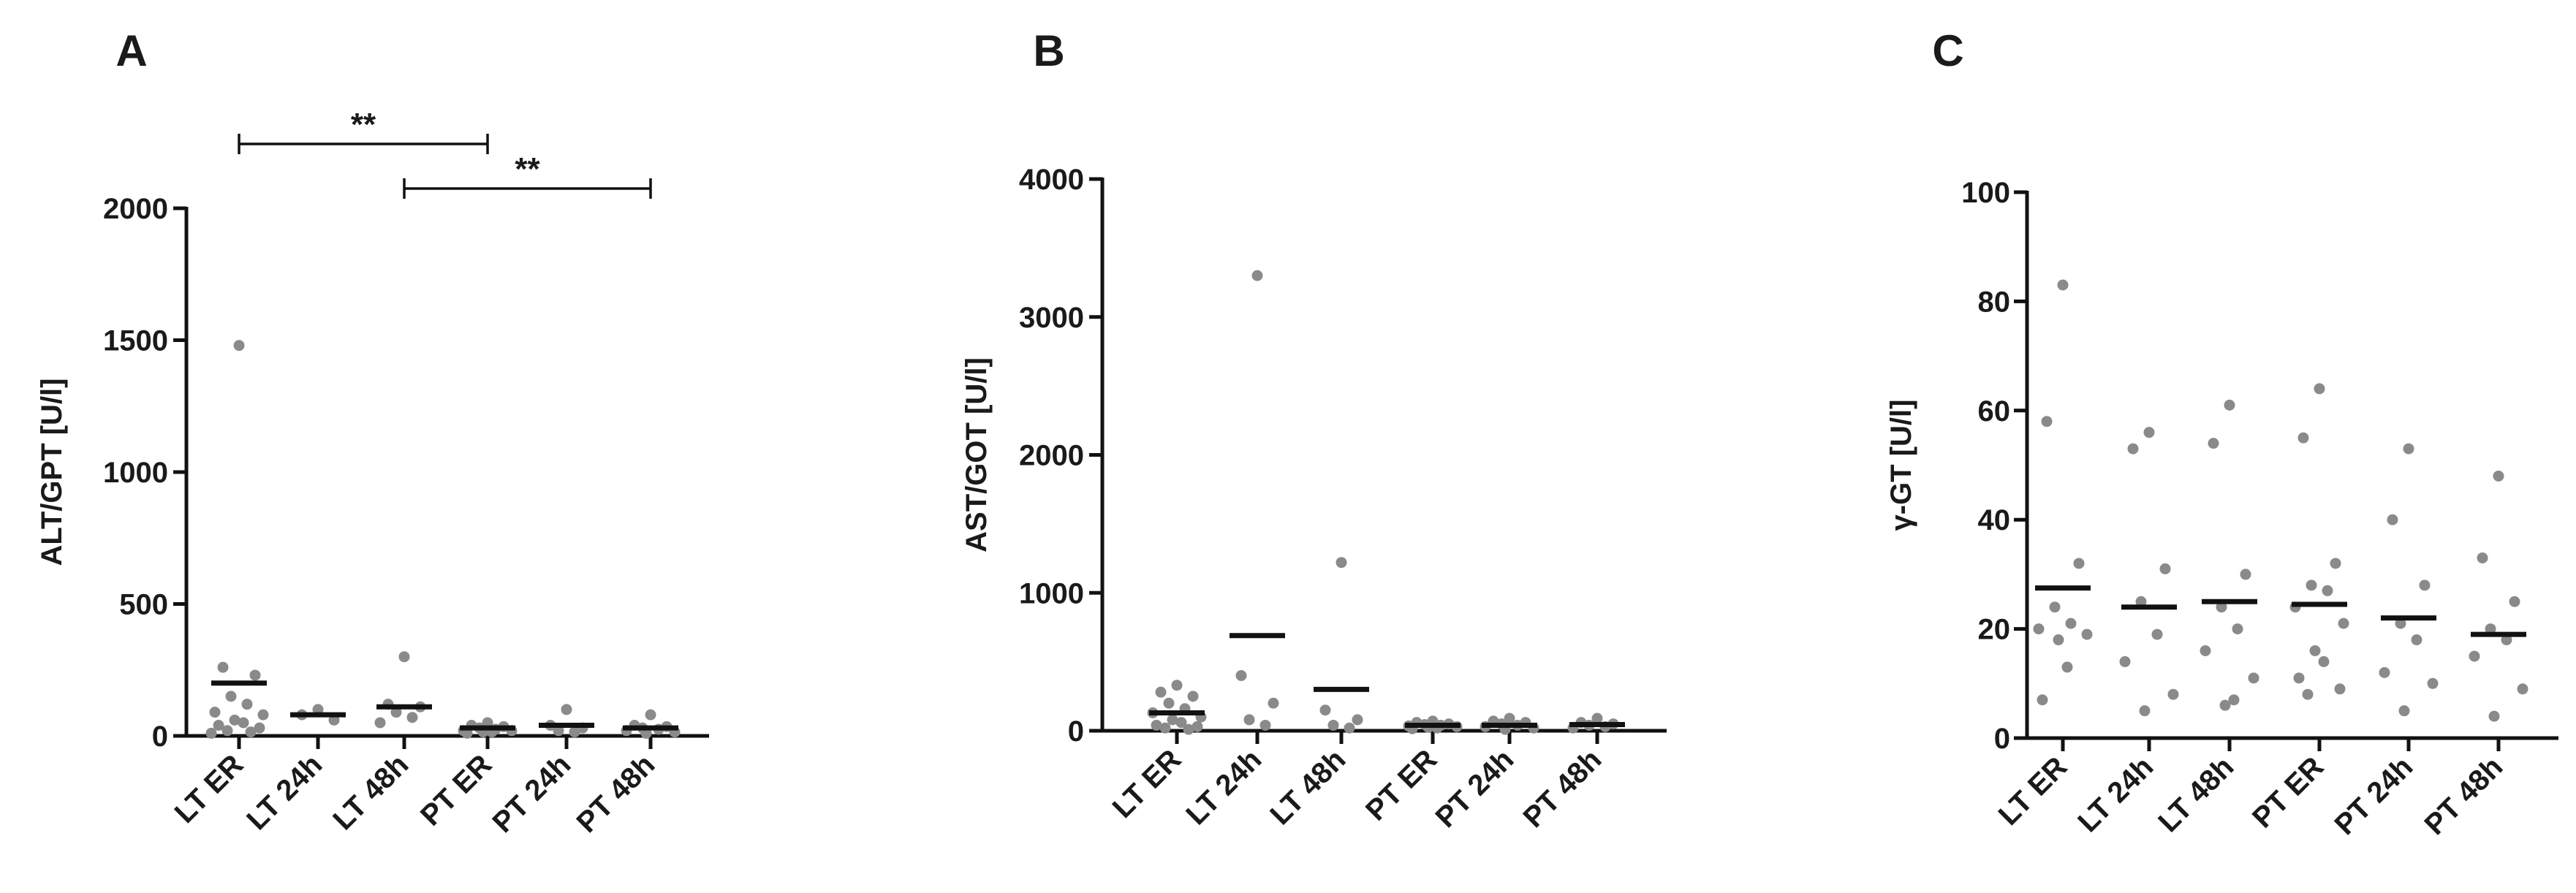  I want to click on y-tick-label: 100, so click(1985, 193).